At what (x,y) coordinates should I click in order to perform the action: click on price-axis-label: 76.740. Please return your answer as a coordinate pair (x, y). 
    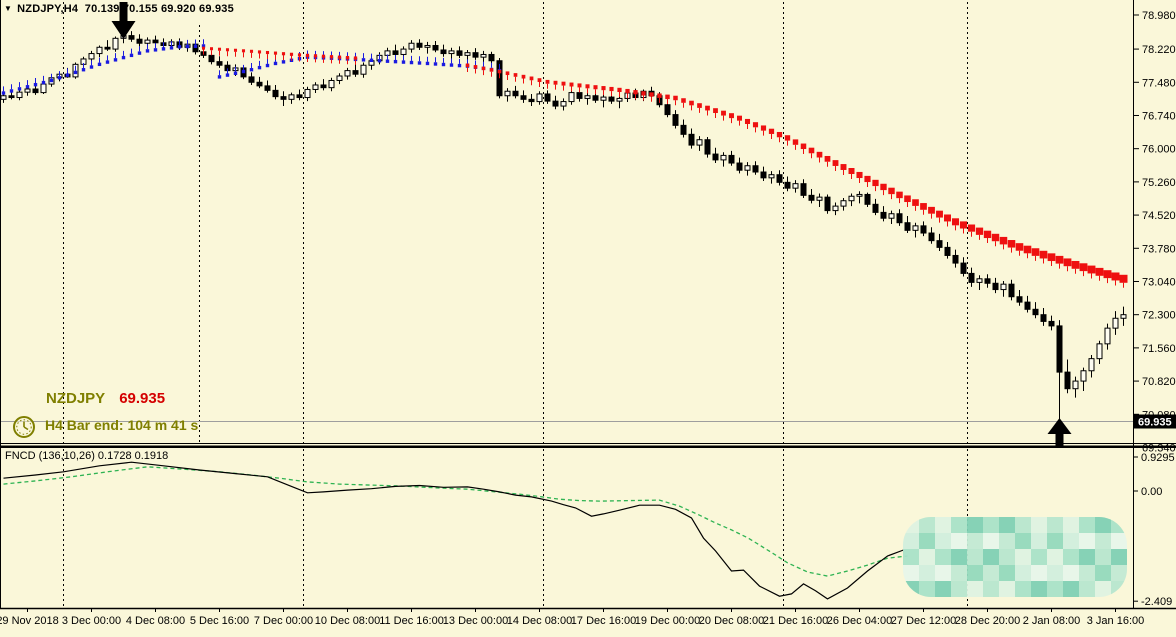
    Looking at the image, I should click on (1159, 116).